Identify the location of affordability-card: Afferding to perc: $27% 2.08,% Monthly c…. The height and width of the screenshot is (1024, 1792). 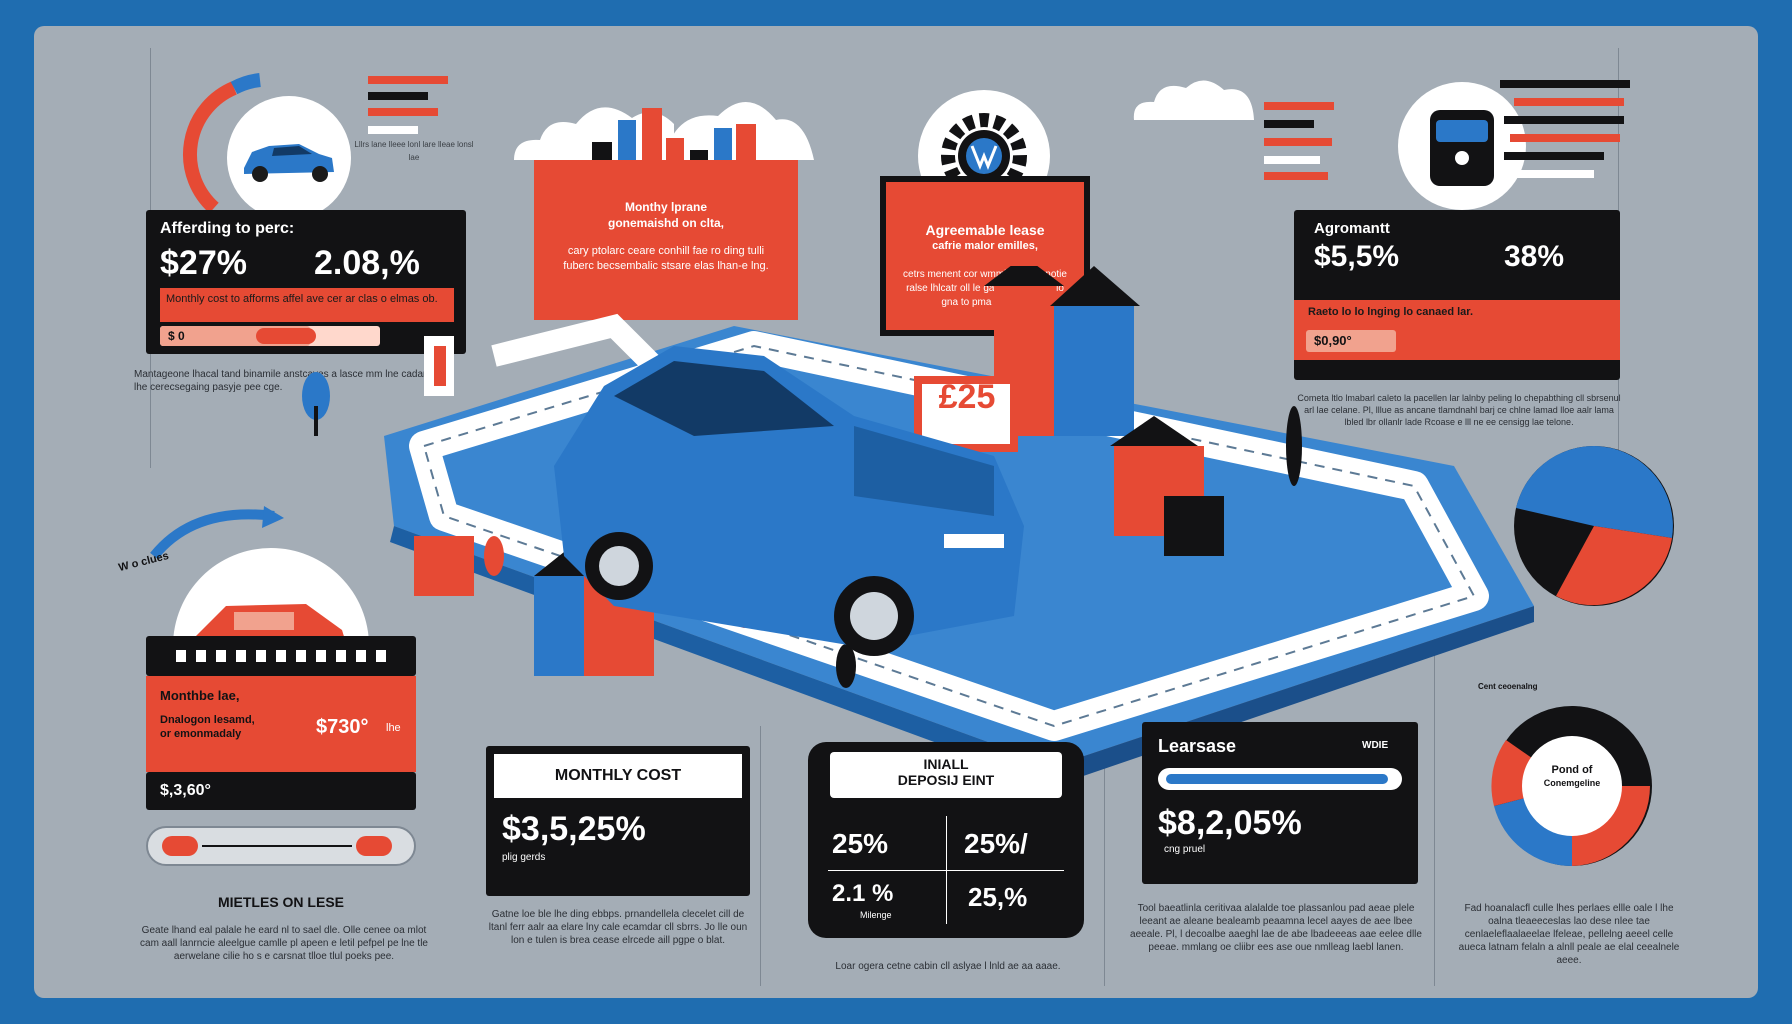
(306, 282).